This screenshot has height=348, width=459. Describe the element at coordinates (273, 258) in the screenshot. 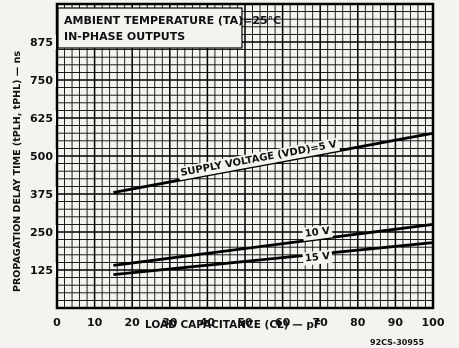

I see `series-line-15v` at that location.